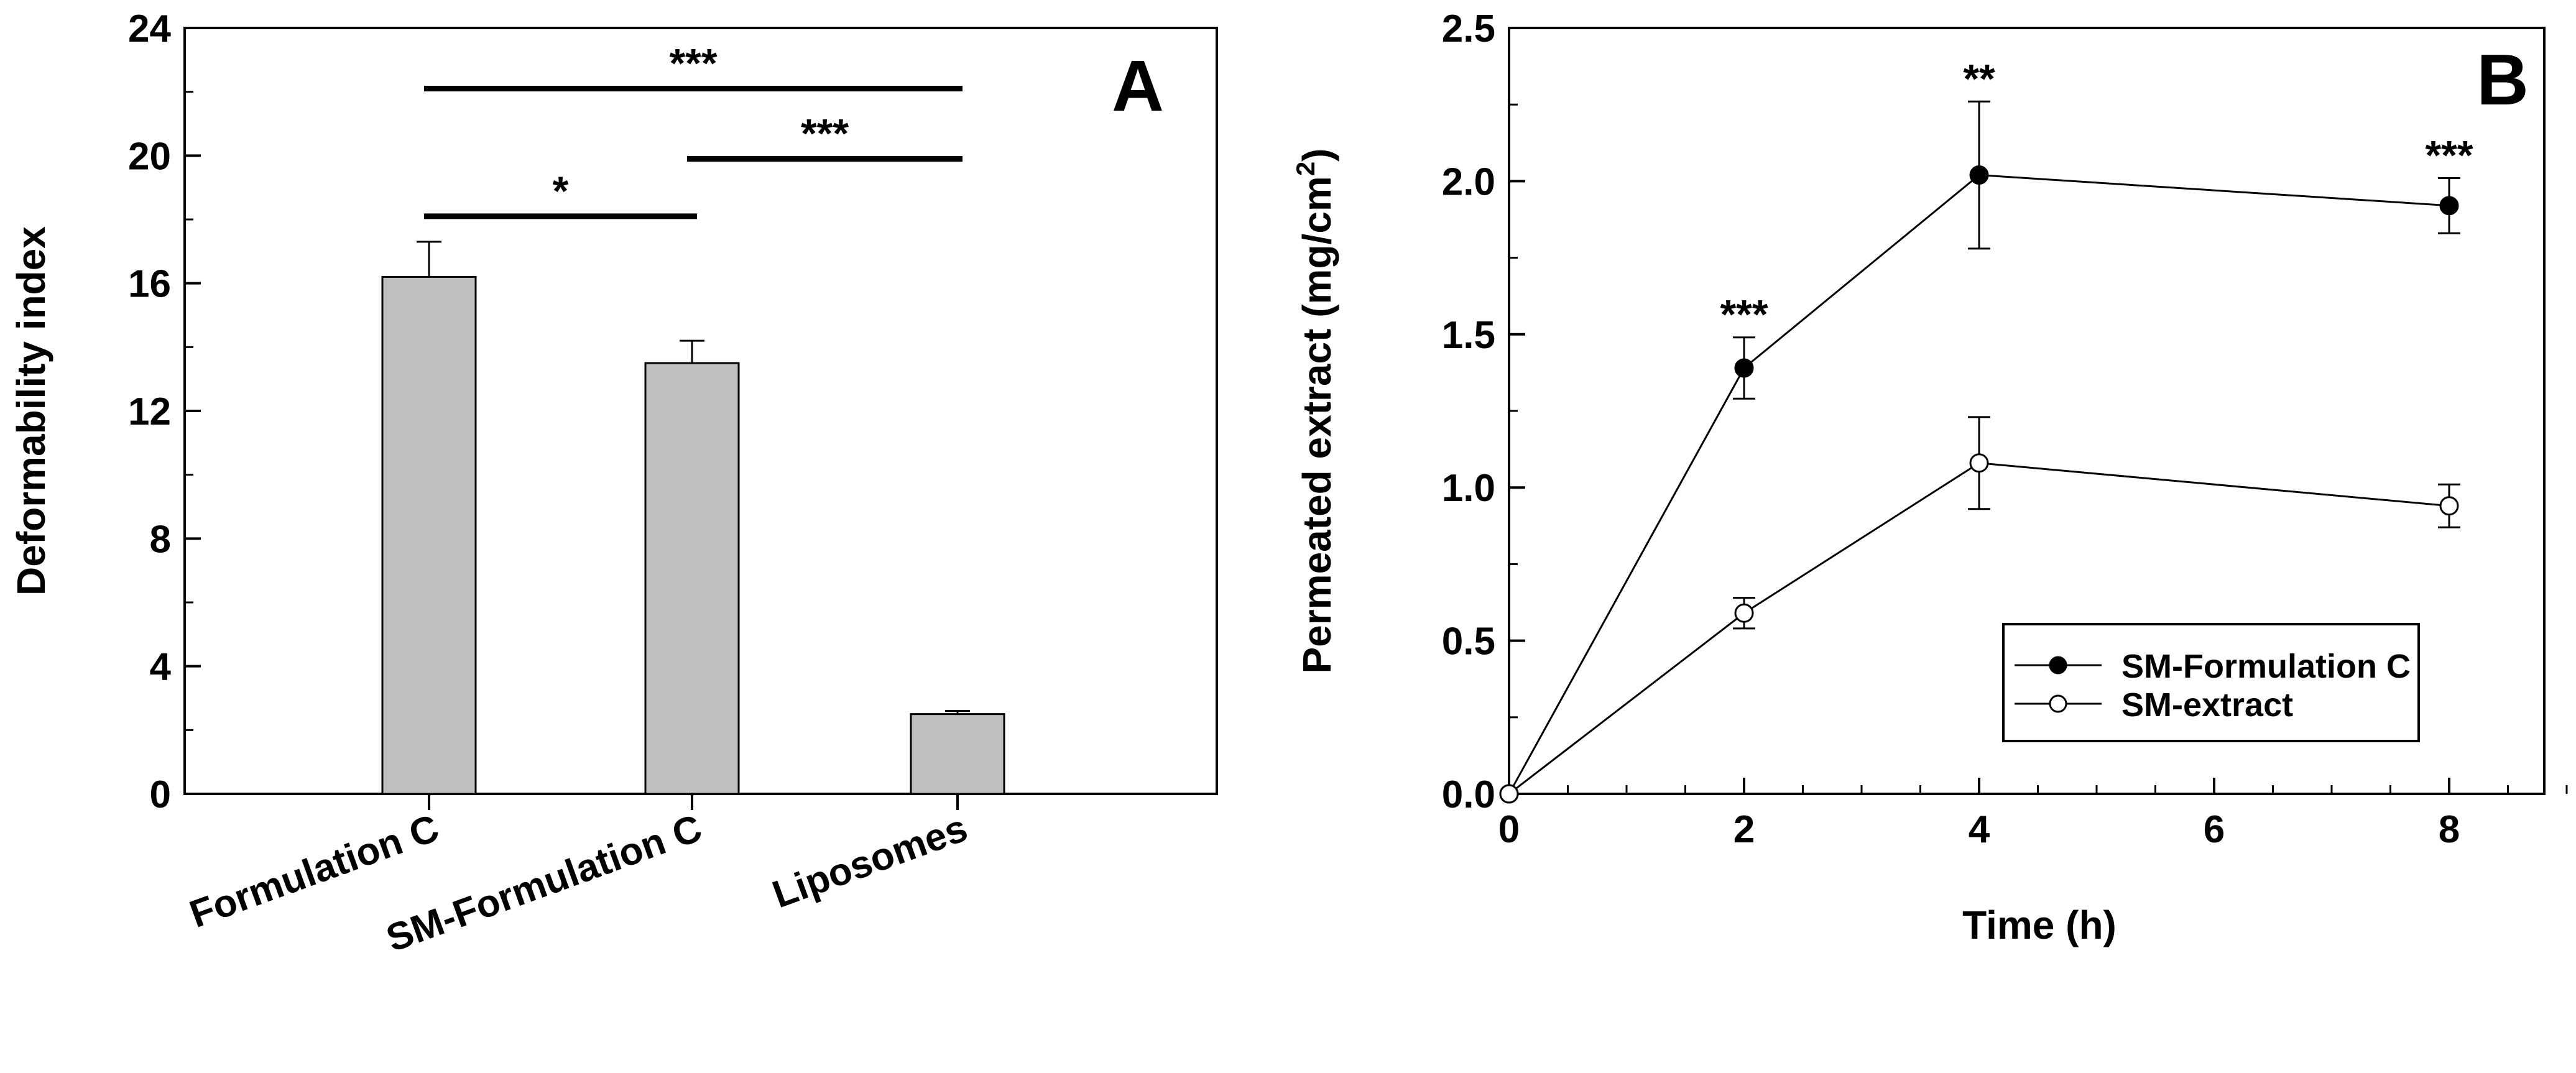 The image size is (2576, 1073). Describe the element at coordinates (1317, 424) in the screenshot. I see `panel-b-y-axis-label-main: Permeated extract (mg/cm` at that location.